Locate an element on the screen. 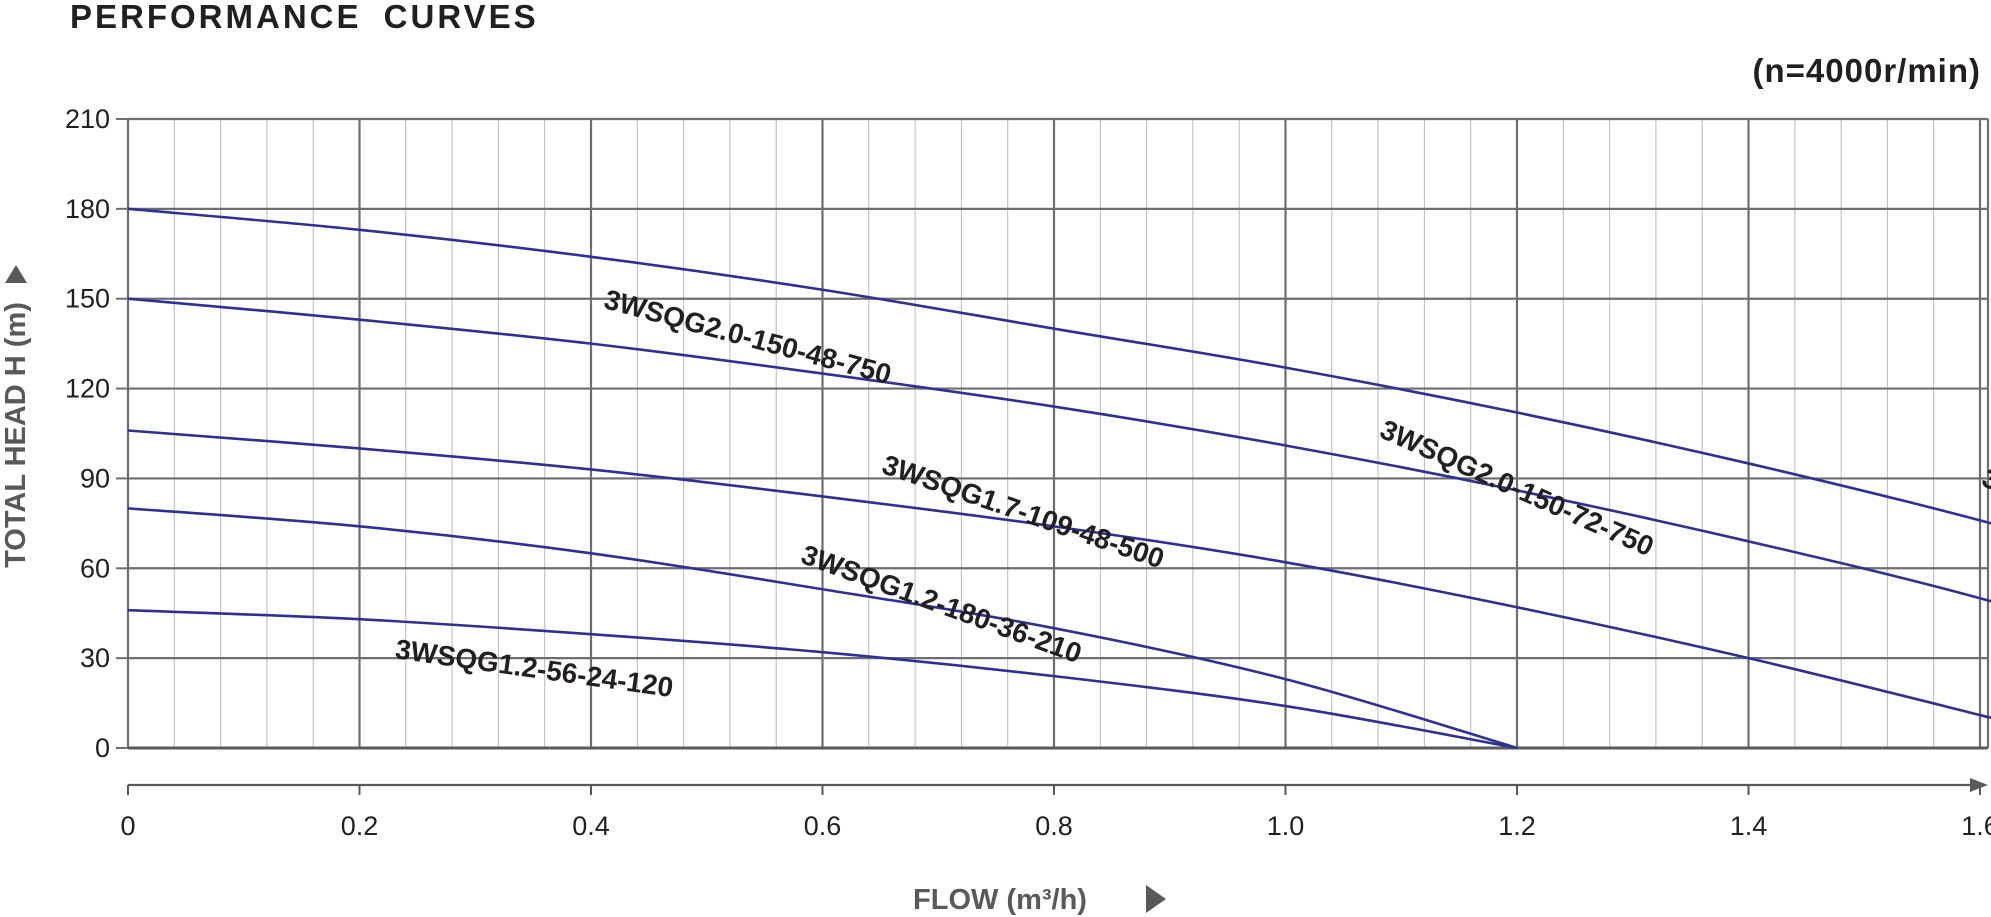 This screenshot has height=917, width=1991. y-tick-label: 120 is located at coordinates (87, 389).